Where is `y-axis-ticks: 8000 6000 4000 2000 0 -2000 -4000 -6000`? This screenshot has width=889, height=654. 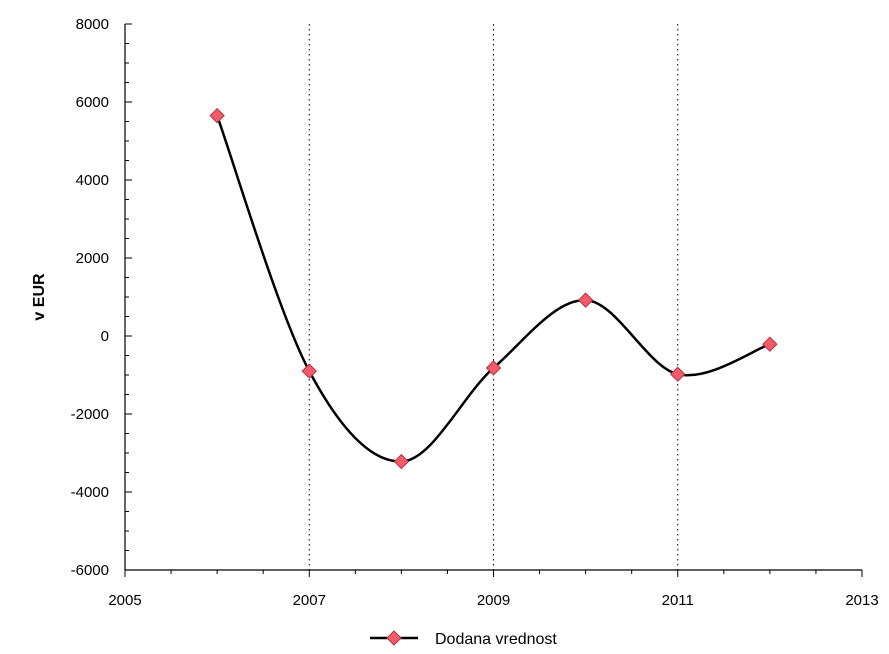 y-axis-ticks: 8000 6000 4000 2000 0 -2000 -4000 -6000 is located at coordinates (101, 297).